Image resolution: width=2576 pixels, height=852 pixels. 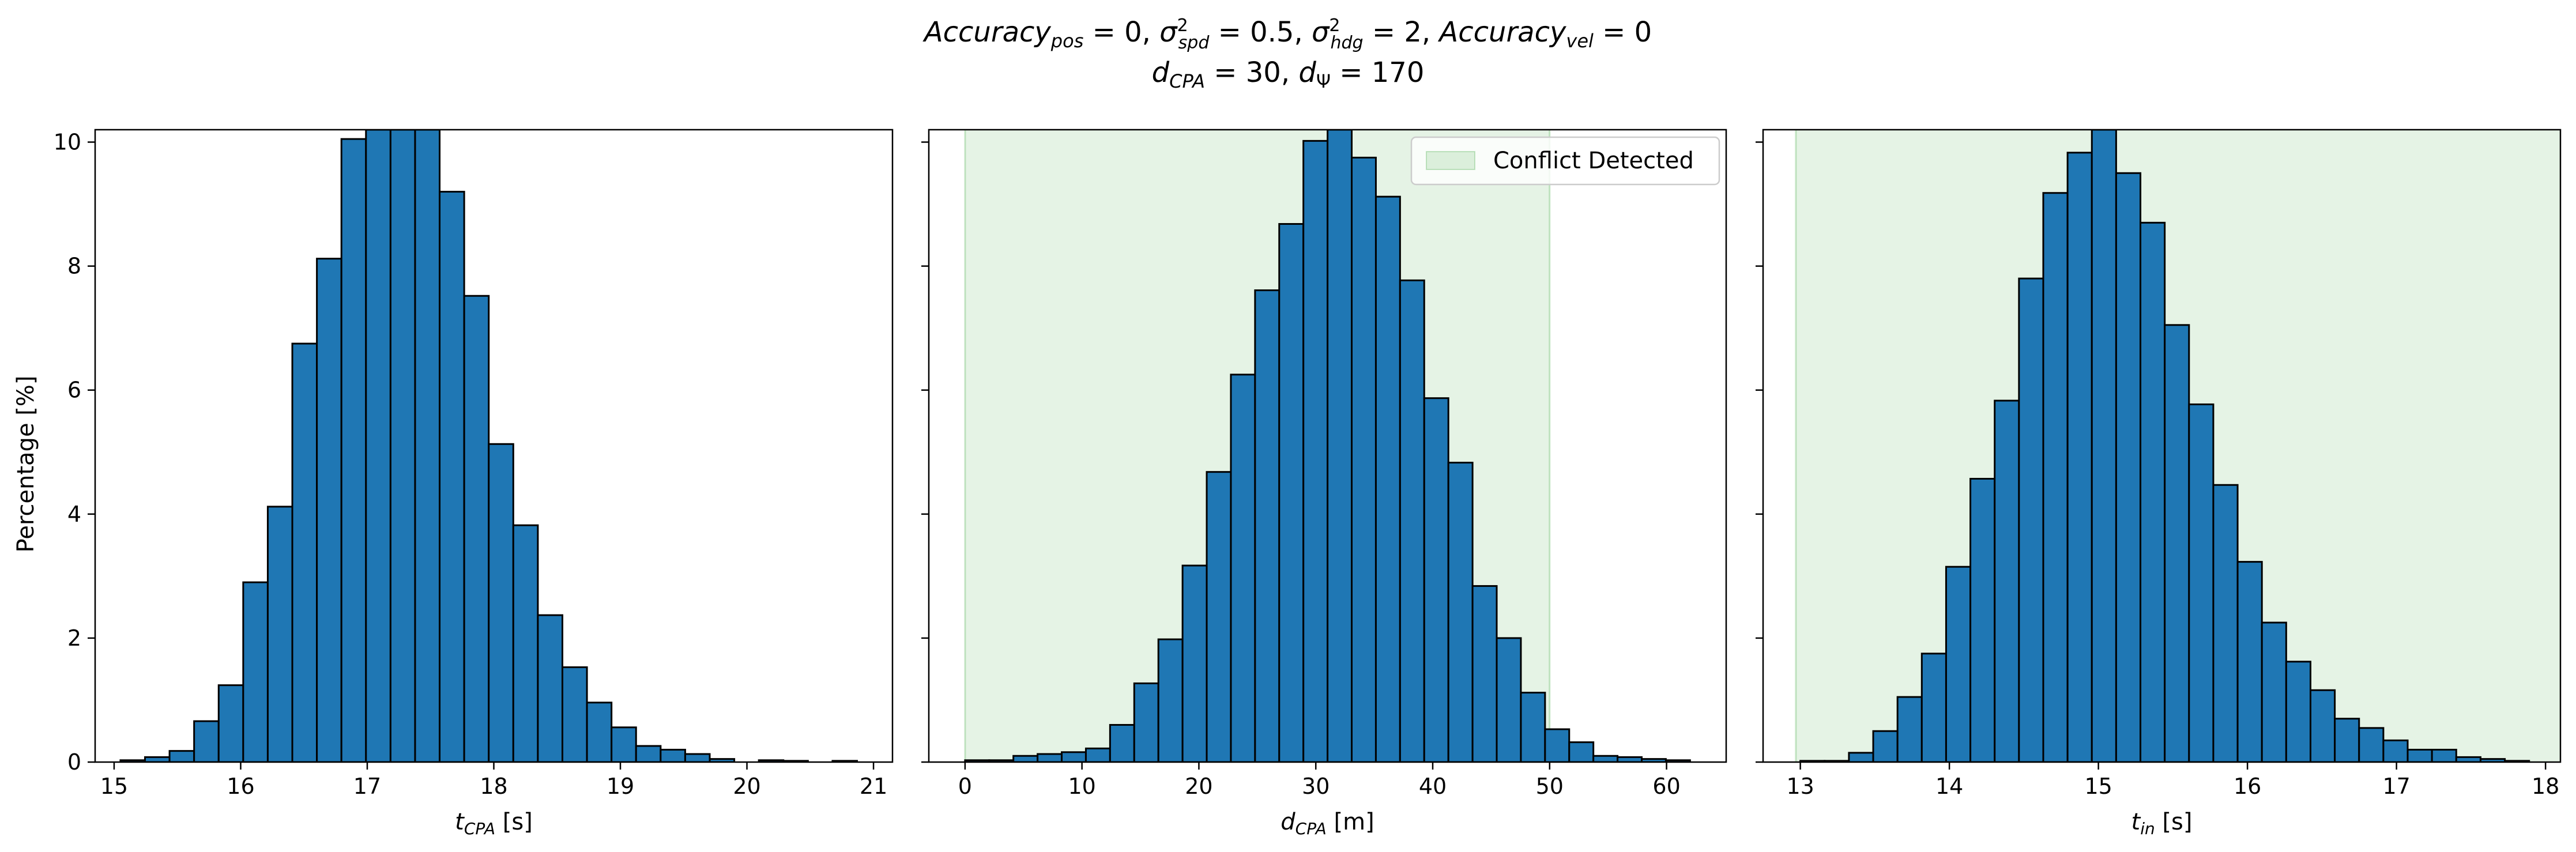 What do you see at coordinates (1800, 786) in the screenshot?
I see `x-tick-label: 13` at bounding box center [1800, 786].